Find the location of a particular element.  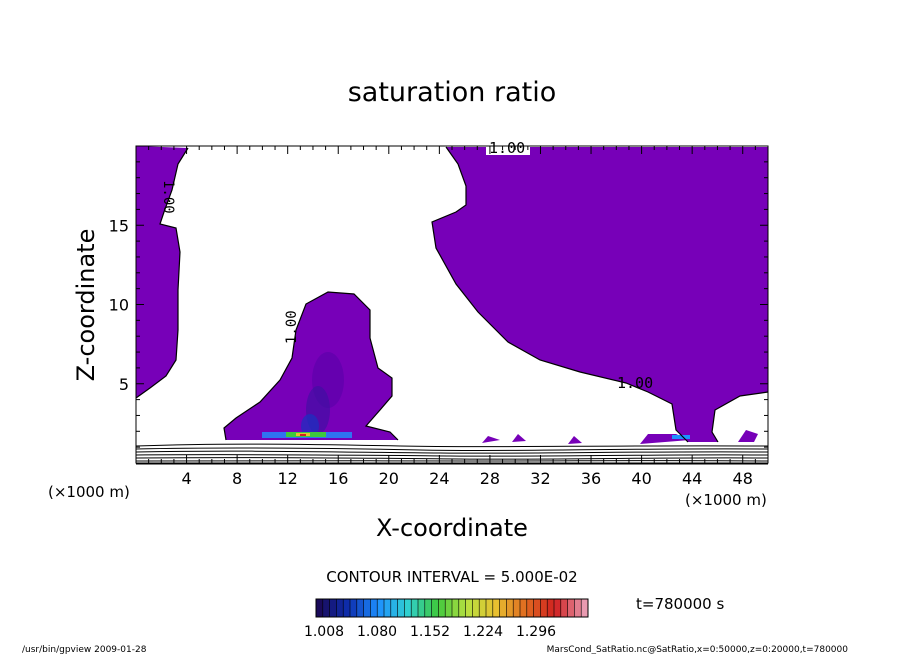

supersat-blob-far-right is located at coordinates (748, 436).